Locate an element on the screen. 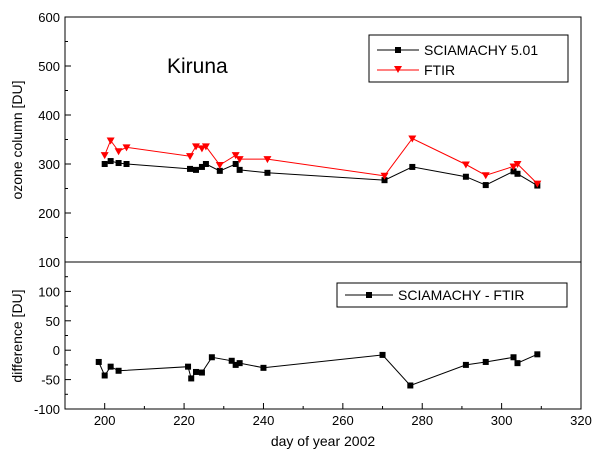 This screenshot has width=604, height=450. x-axis-label: day of year 2002 is located at coordinates (323, 441).